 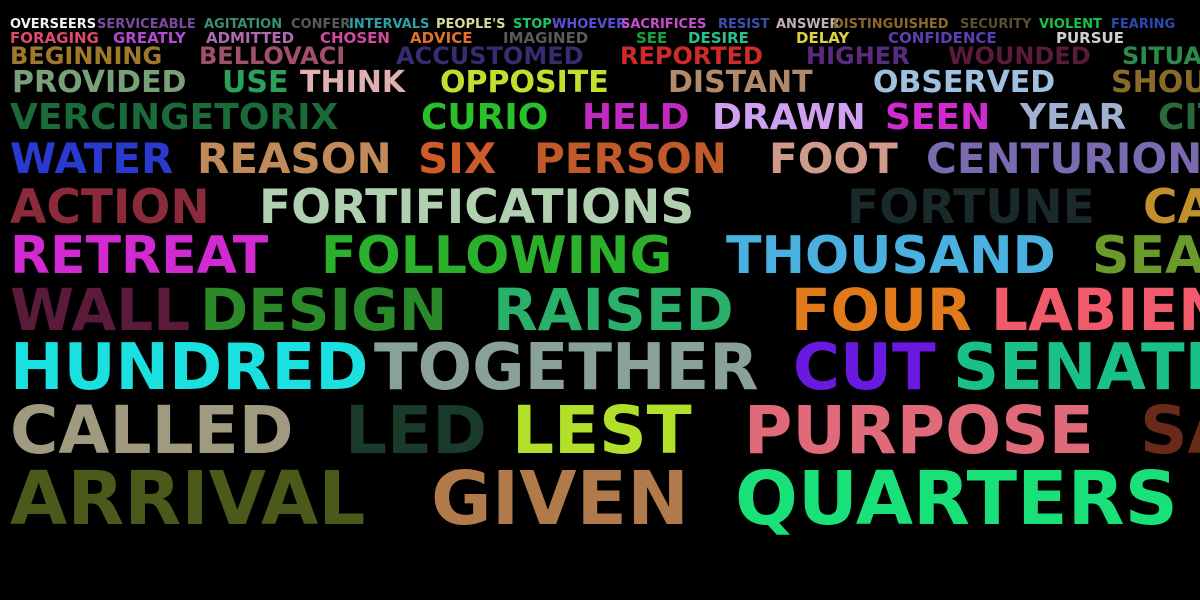 What do you see at coordinates (589, 24) in the screenshot?
I see `cloud-word: WHOEVER` at bounding box center [589, 24].